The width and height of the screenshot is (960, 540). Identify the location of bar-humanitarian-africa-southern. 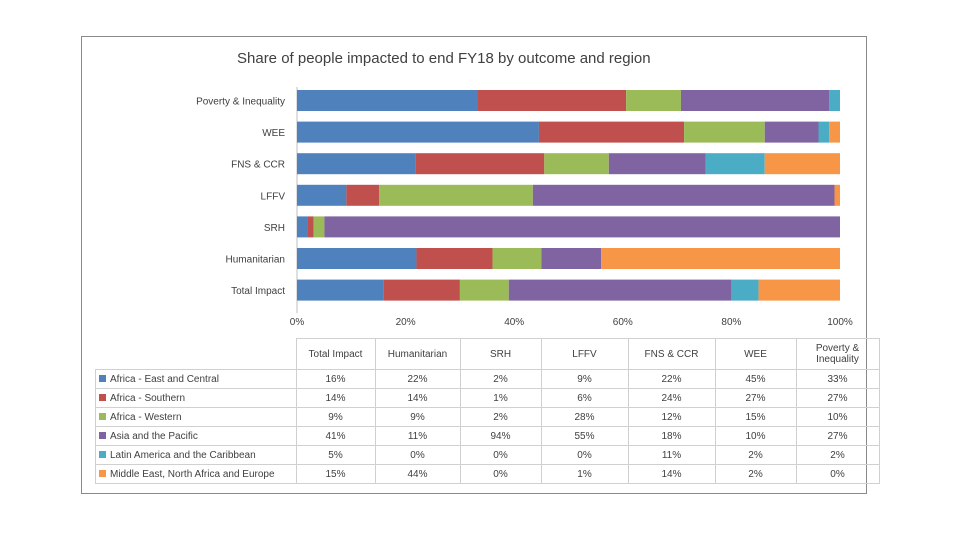
(454, 258).